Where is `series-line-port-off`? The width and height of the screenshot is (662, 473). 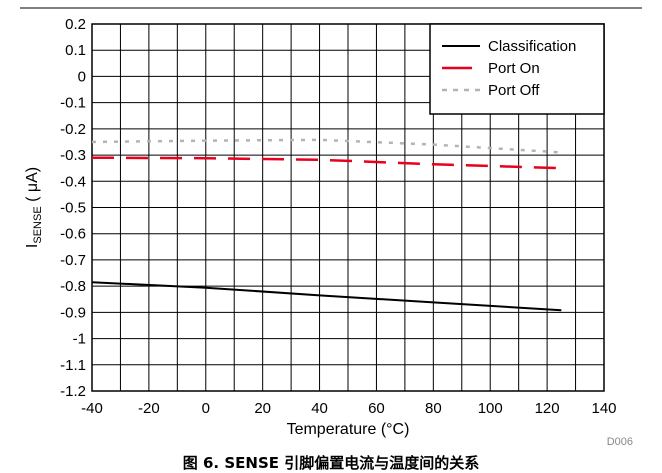
series-line-port-off is located at coordinates (326, 146).